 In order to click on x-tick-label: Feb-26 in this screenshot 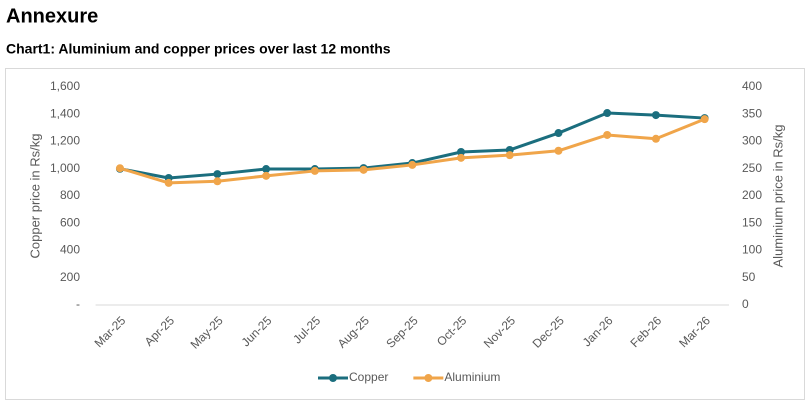, I will do `click(645, 331)`.